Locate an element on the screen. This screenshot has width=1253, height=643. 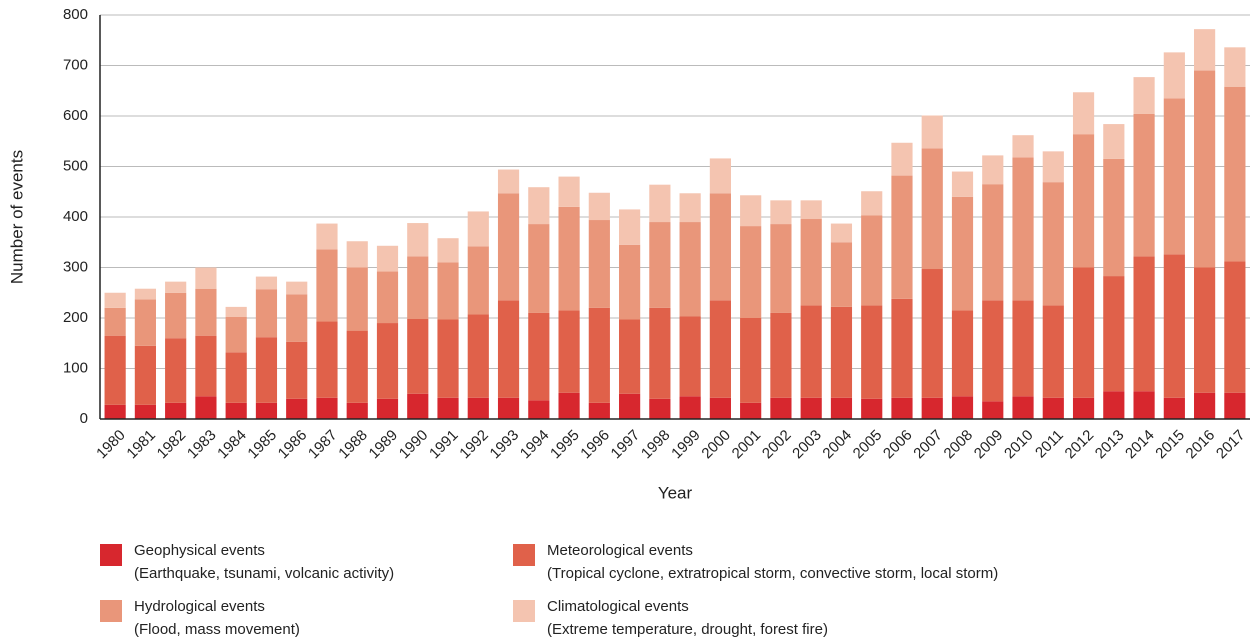
x-tick-label: 2006 is located at coordinates (898, 445).